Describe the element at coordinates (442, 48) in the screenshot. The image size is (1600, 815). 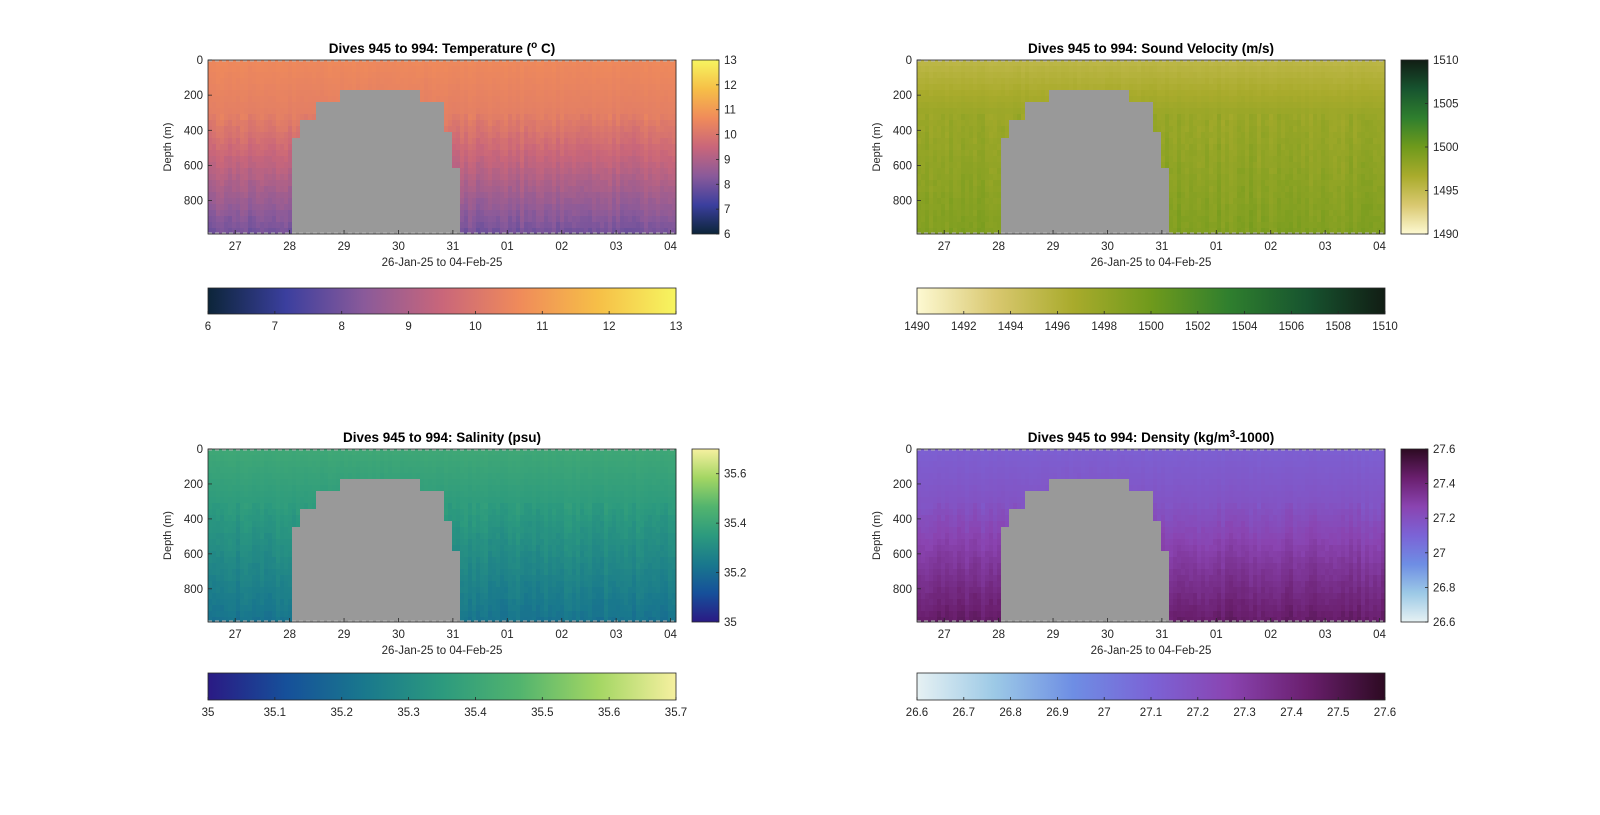
I see `chart-title: Dives 945 to 994: Temperature (o C)` at that location.